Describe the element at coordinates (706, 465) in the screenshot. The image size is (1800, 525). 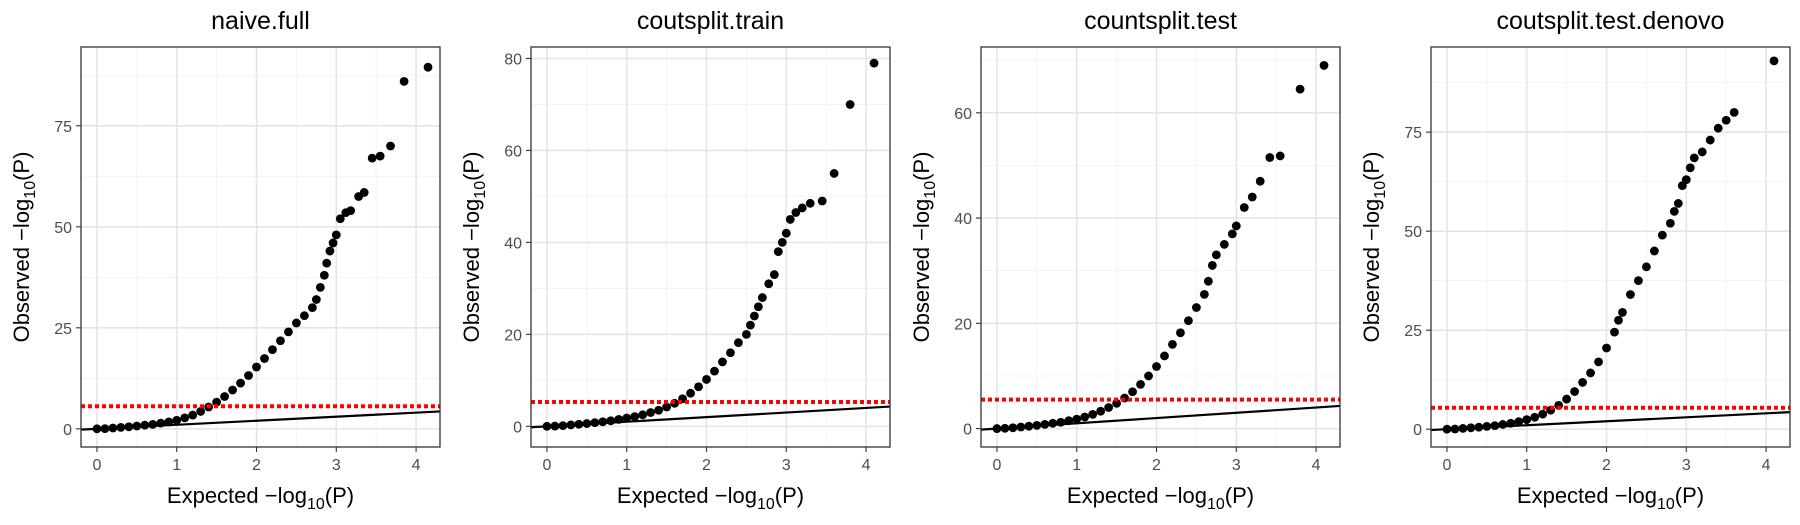
I see `x-tick-label: 2` at that location.